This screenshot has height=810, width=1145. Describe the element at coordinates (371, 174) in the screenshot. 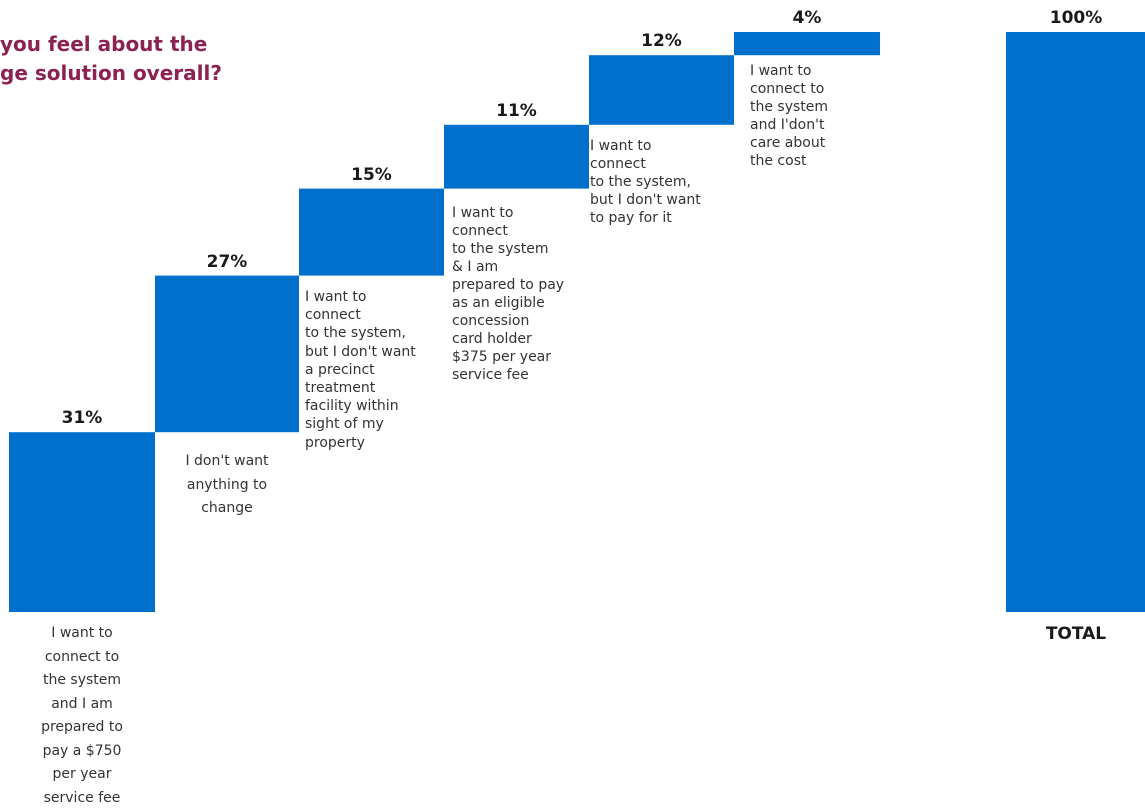

I see `value-label-3: 15%` at that location.